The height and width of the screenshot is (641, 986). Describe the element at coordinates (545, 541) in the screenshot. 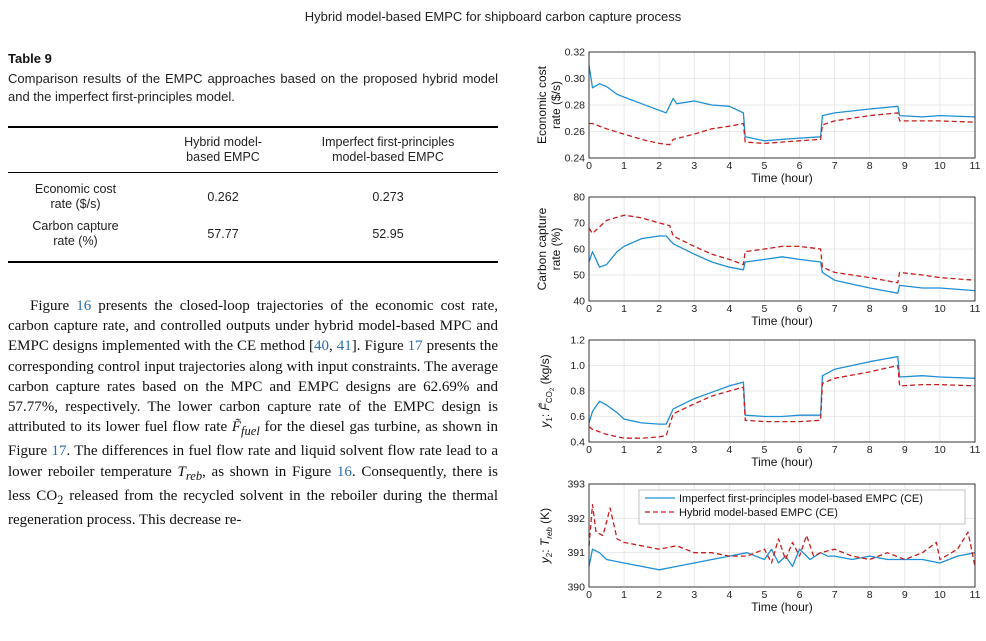

I see `y-label-temp: T` at that location.